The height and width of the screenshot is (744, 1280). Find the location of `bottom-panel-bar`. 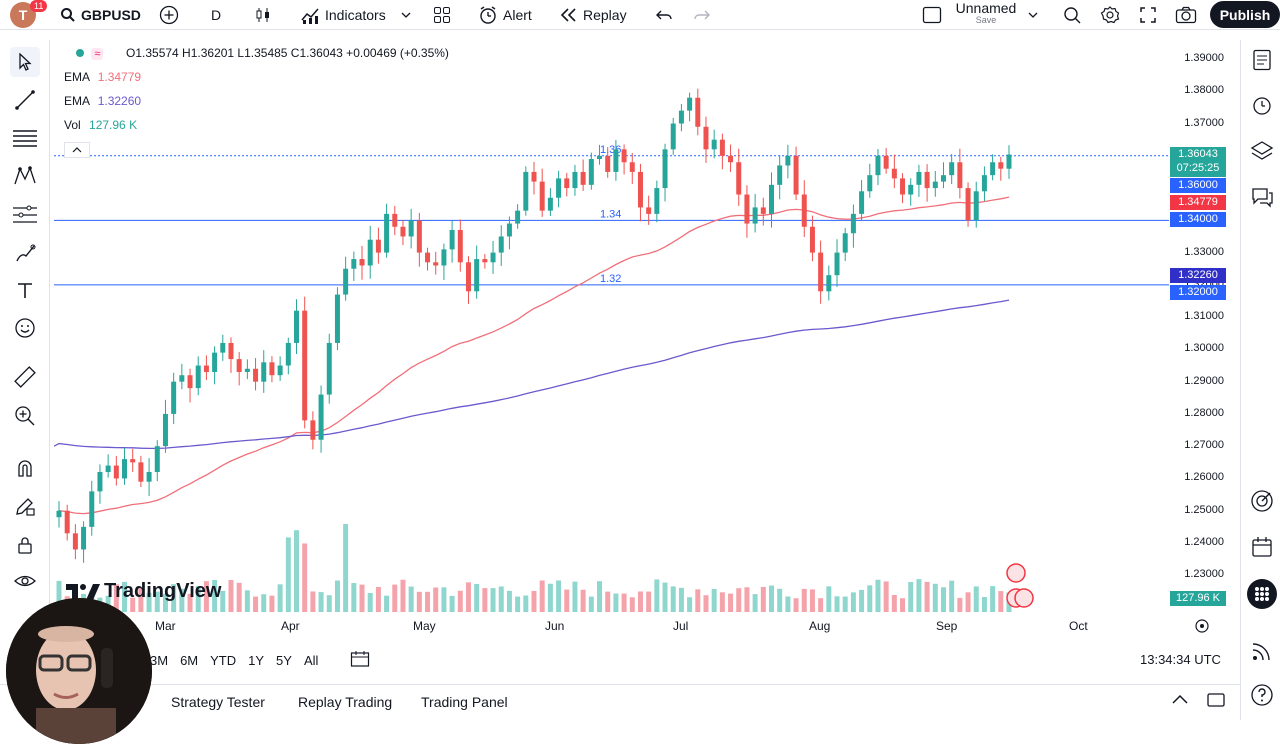

bottom-panel-bar is located at coordinates (620, 702).